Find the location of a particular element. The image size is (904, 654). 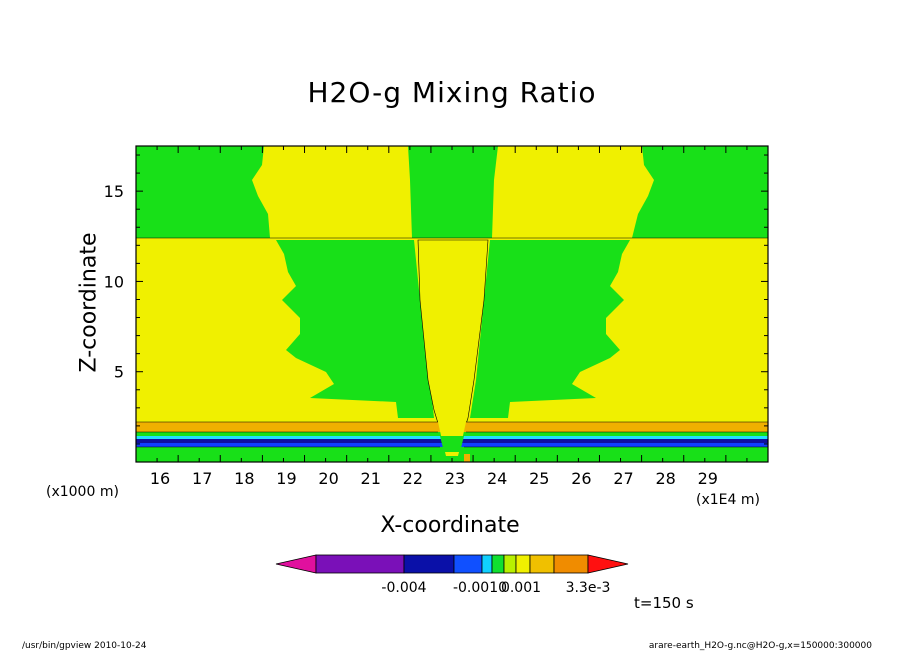

colorbar-label: 3.3e-3 is located at coordinates (588, 588).